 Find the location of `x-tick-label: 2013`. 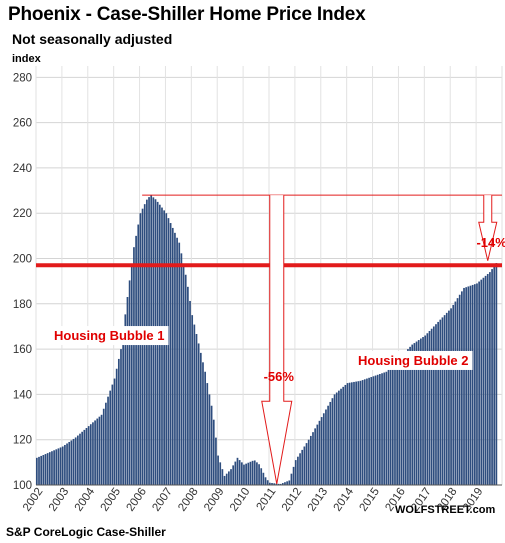

x-tick-label: 2013 is located at coordinates (318, 500).